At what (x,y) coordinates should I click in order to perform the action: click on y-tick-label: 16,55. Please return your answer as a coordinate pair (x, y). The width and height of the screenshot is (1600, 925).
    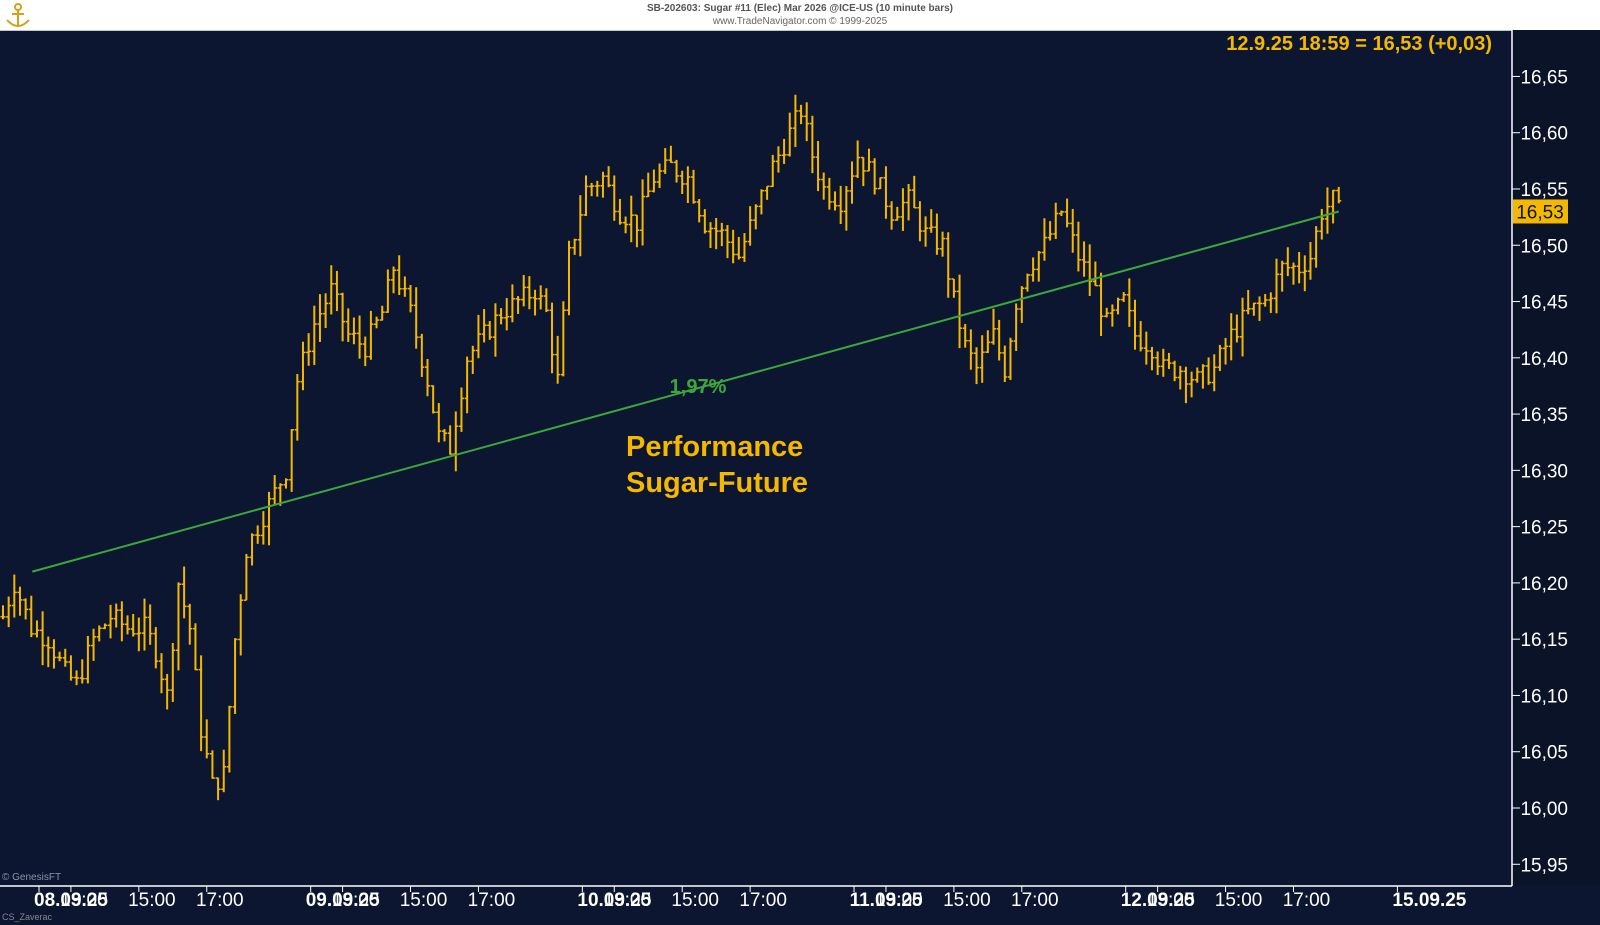
    Looking at the image, I should click on (1544, 190).